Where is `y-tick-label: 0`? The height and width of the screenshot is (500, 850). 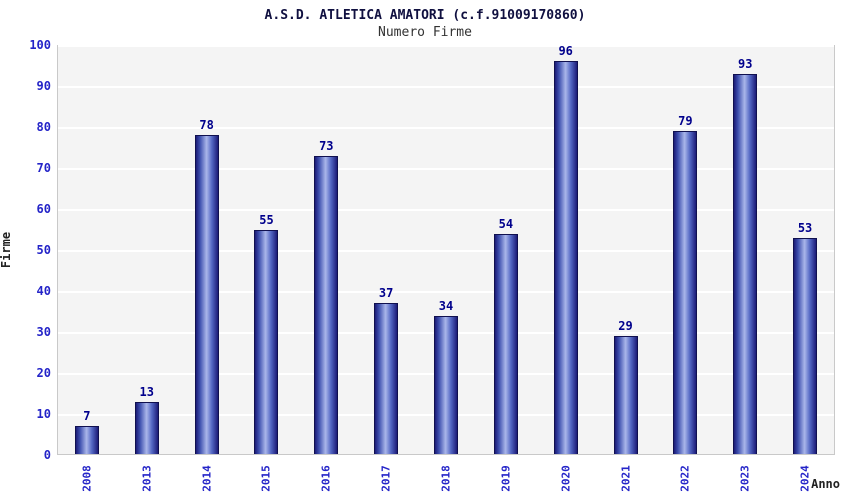 y-tick-label: 0 is located at coordinates (47, 455).